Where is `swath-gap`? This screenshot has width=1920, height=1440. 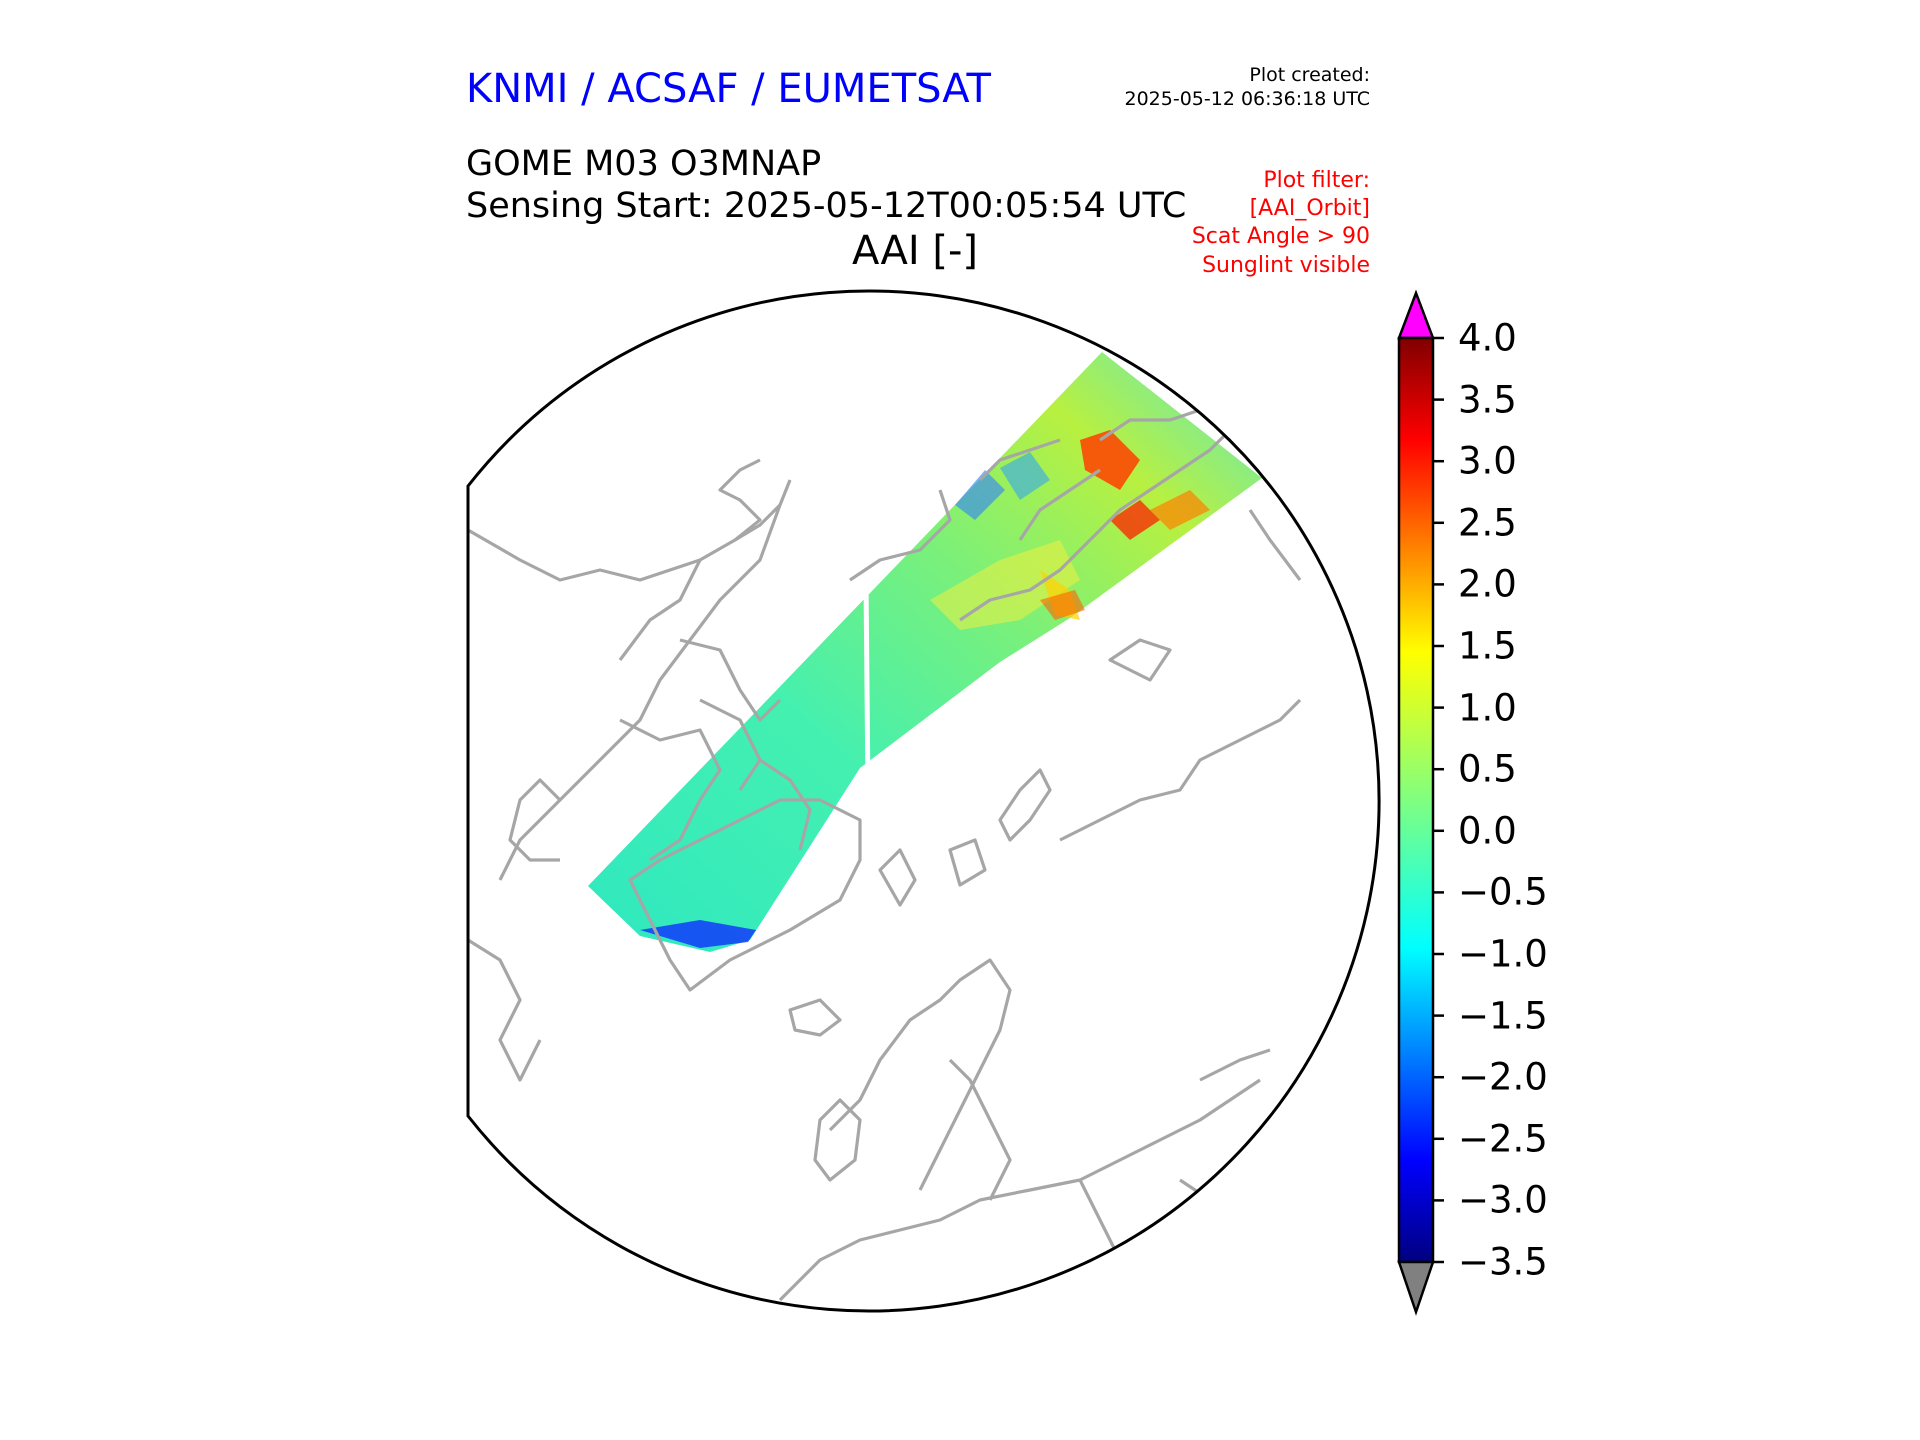 swath-gap is located at coordinates (867, 687).